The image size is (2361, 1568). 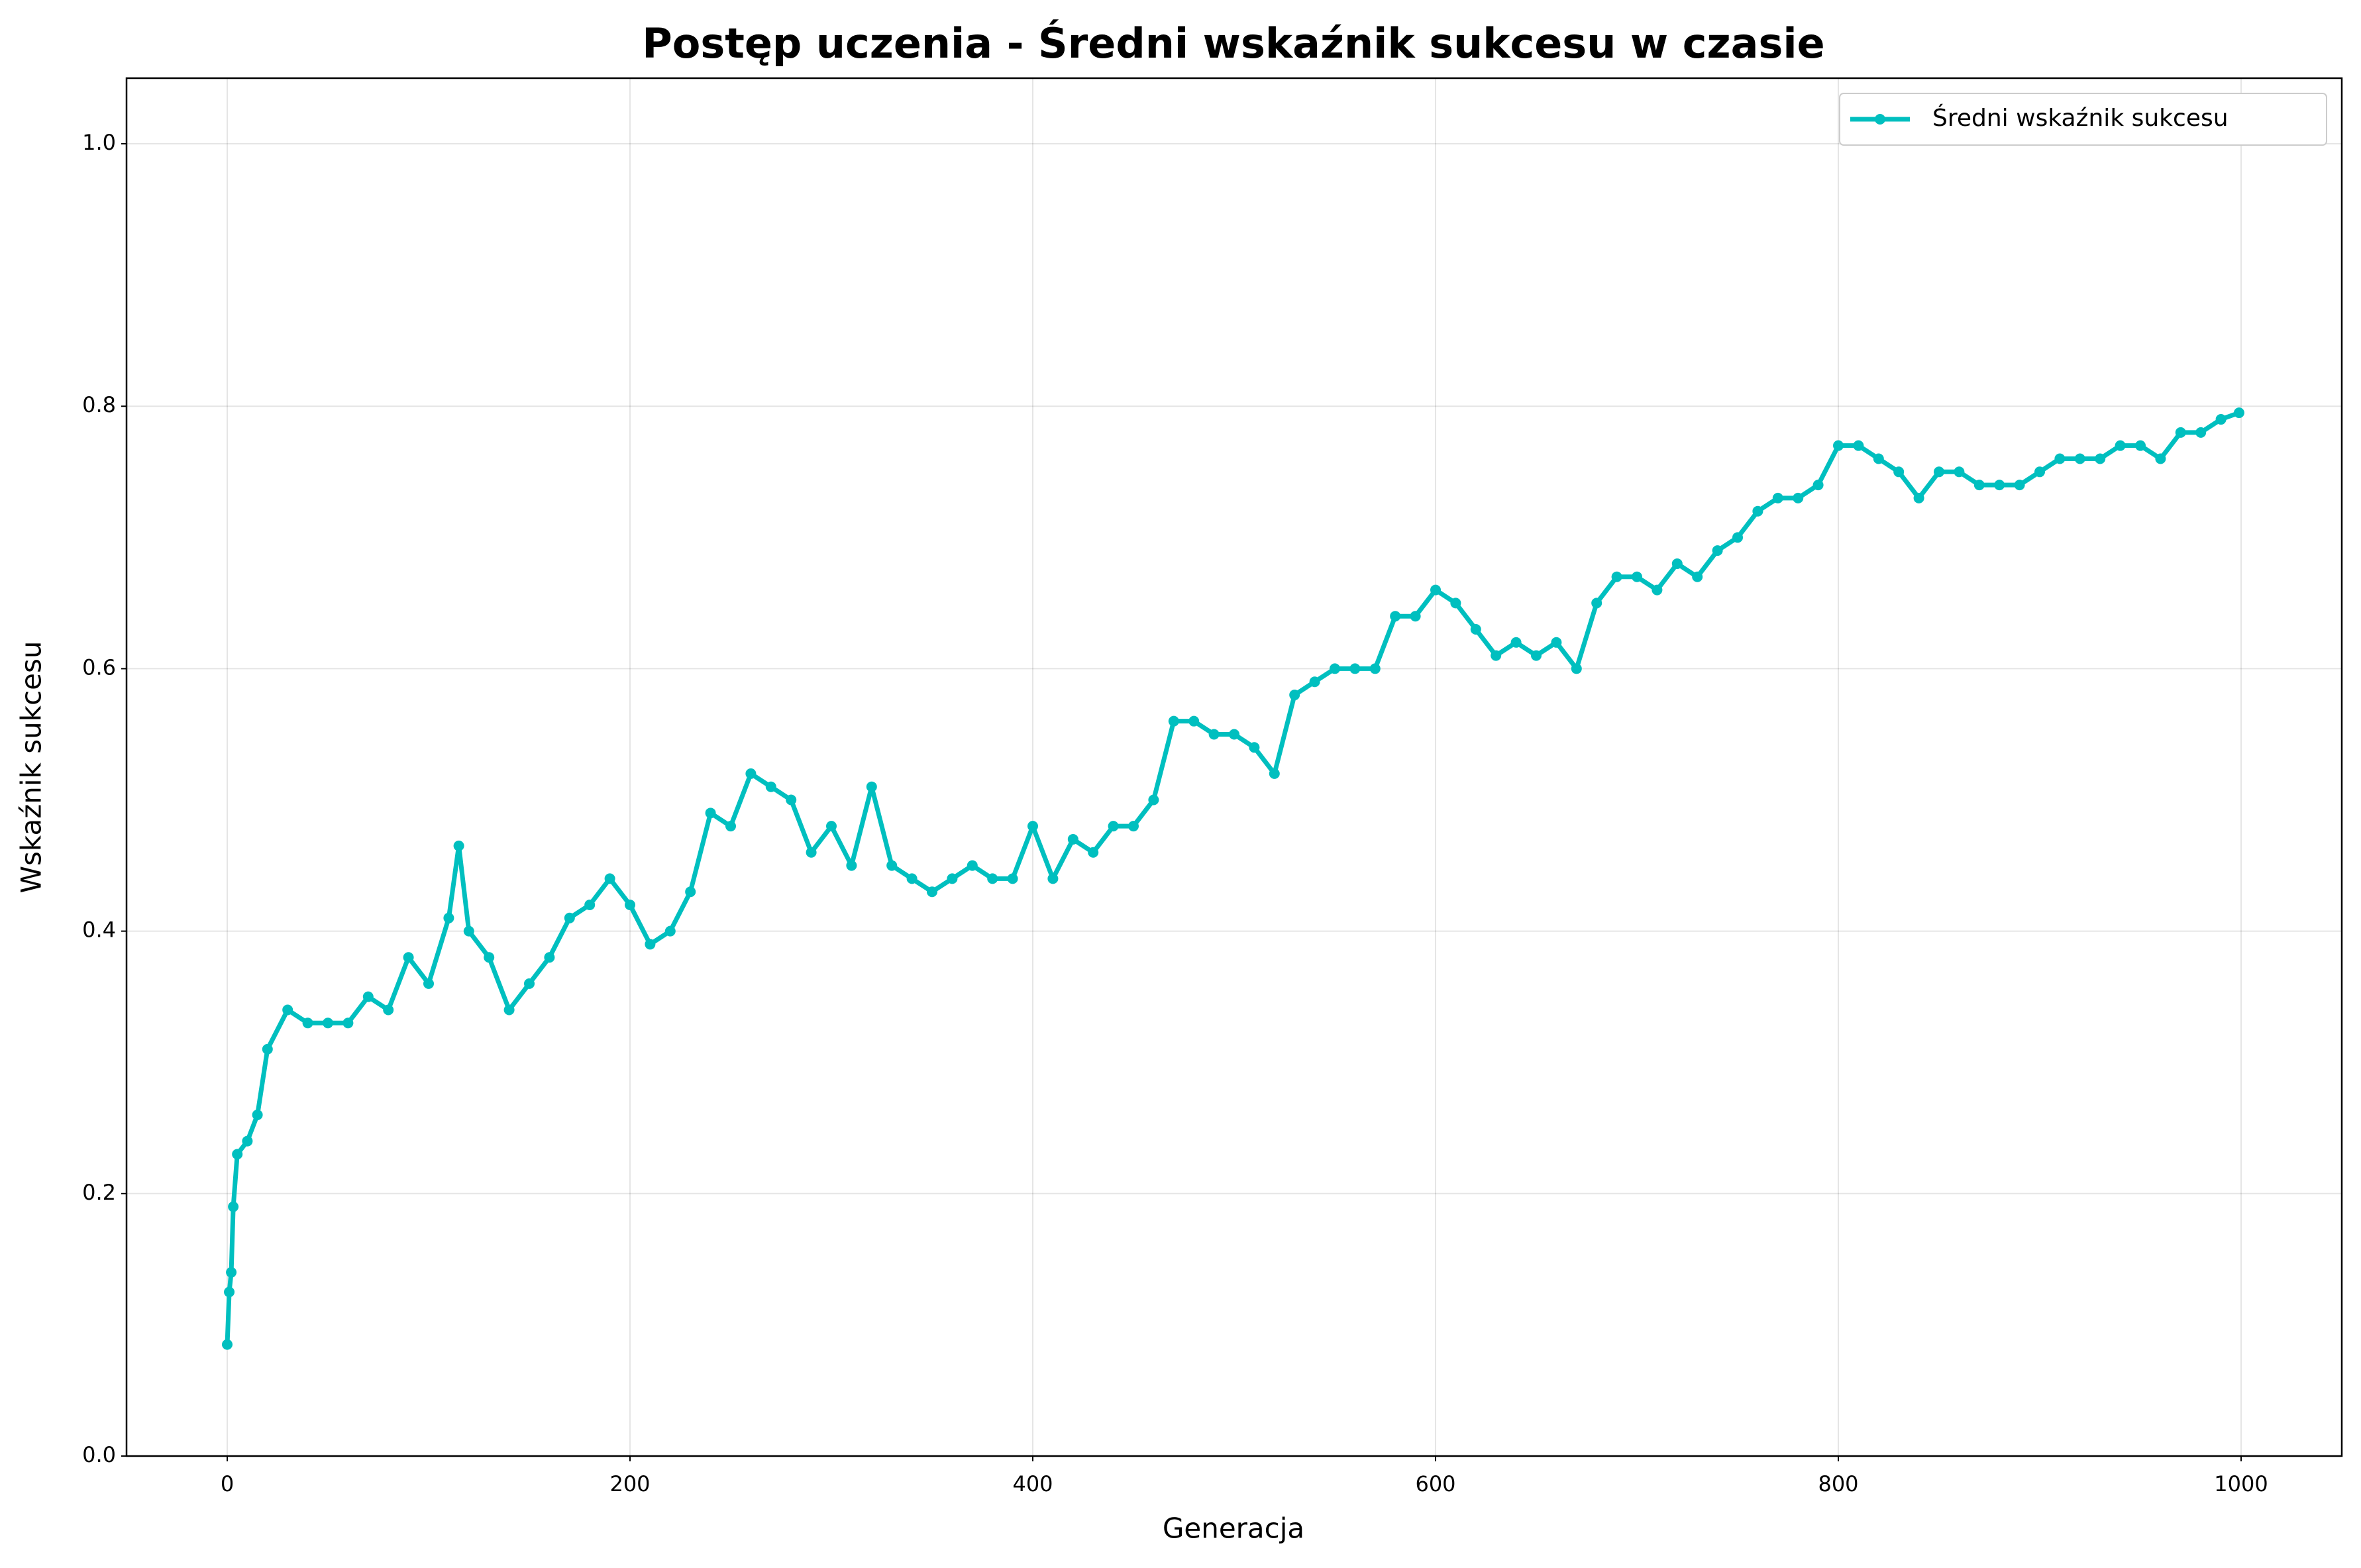 I want to click on legend-marker, so click(x=1880, y=119).